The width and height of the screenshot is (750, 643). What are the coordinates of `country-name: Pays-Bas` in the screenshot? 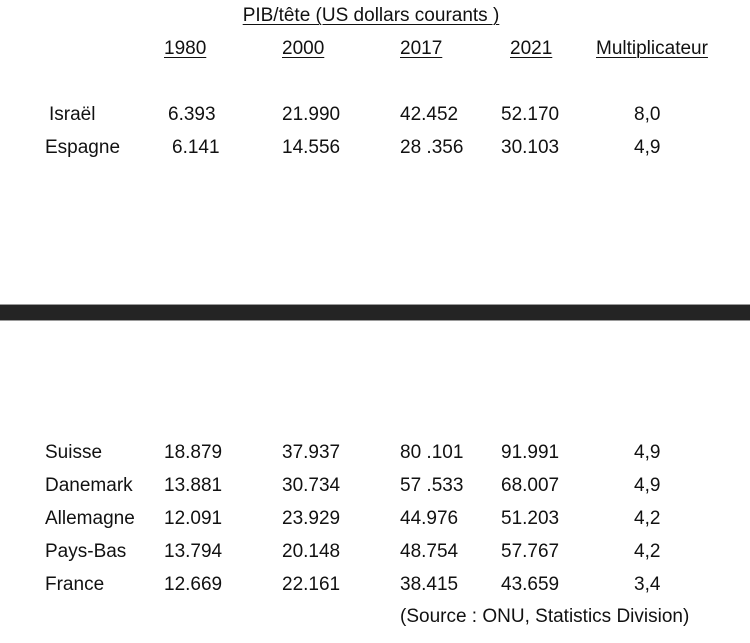 It's located at (86, 551).